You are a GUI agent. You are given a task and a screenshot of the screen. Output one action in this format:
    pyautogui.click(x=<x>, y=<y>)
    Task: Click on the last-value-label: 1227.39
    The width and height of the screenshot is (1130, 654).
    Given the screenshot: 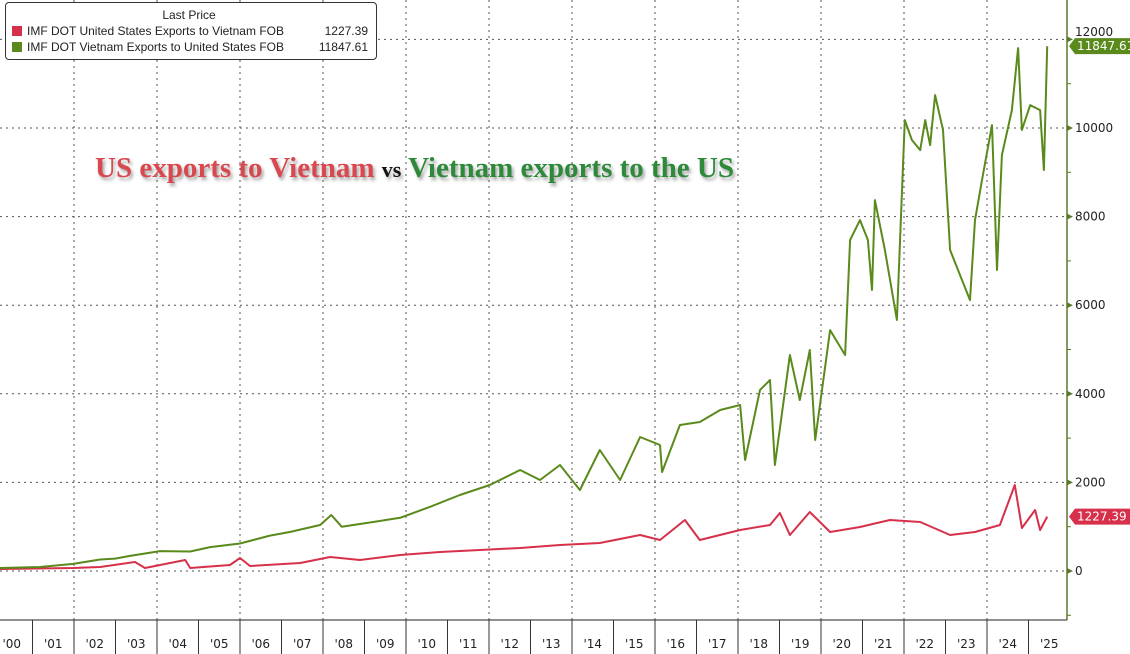 What is the action you would take?
    pyautogui.click(x=1102, y=517)
    